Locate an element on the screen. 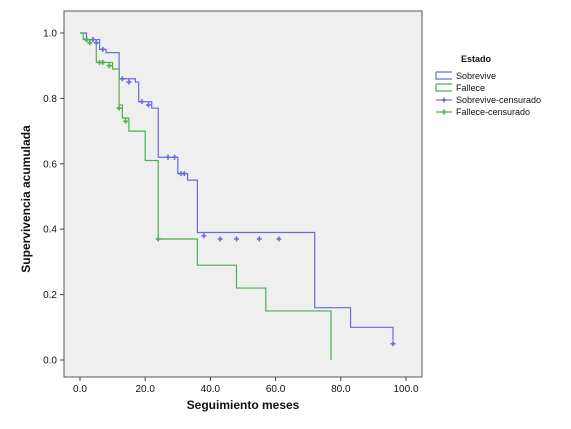  y-tick-label: 0.0 is located at coordinates (50, 361).